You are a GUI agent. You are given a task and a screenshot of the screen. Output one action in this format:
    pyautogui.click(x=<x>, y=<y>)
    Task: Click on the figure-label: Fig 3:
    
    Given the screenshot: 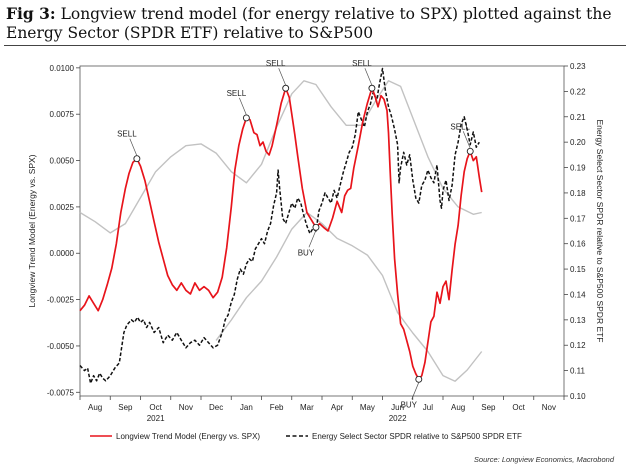 What is the action you would take?
    pyautogui.click(x=31, y=13)
    